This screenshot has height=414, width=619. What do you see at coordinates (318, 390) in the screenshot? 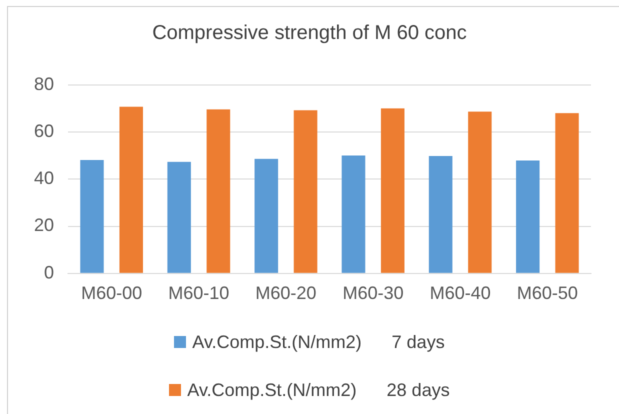
I see `legend-label: Av.Comp.St.(N/mm2) 28 days` at bounding box center [318, 390].